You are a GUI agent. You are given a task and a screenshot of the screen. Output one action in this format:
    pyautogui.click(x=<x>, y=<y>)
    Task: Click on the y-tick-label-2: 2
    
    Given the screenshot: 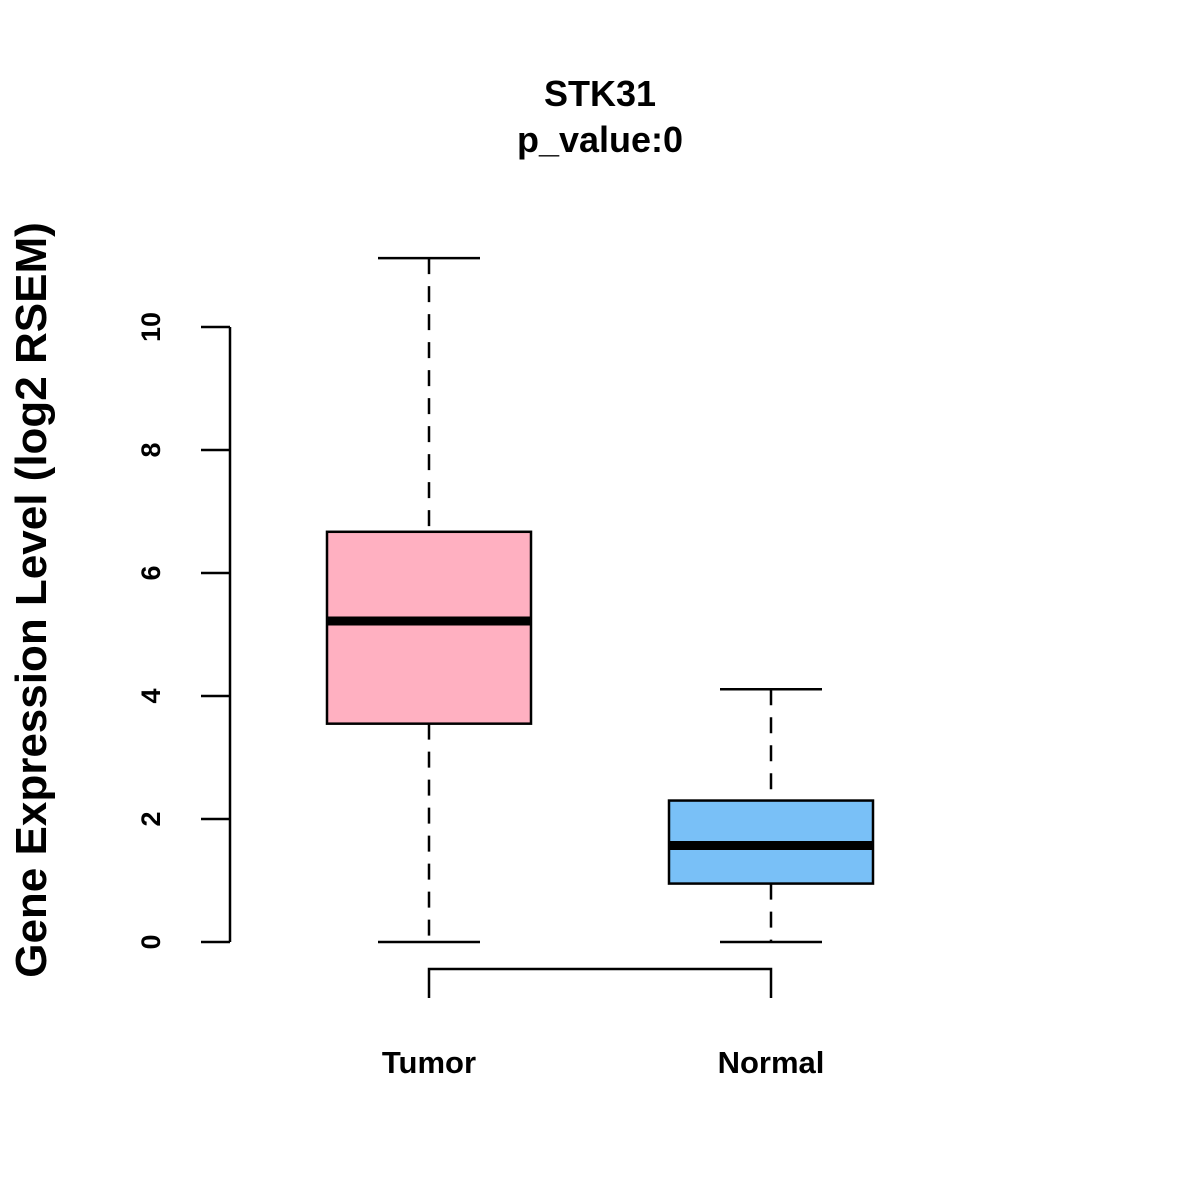 What is the action you would take?
    pyautogui.click(x=151, y=818)
    